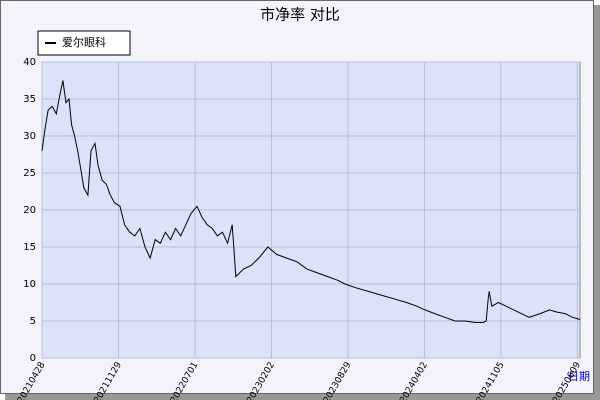  I want to click on y-tick-label: 20, so click(29, 210).